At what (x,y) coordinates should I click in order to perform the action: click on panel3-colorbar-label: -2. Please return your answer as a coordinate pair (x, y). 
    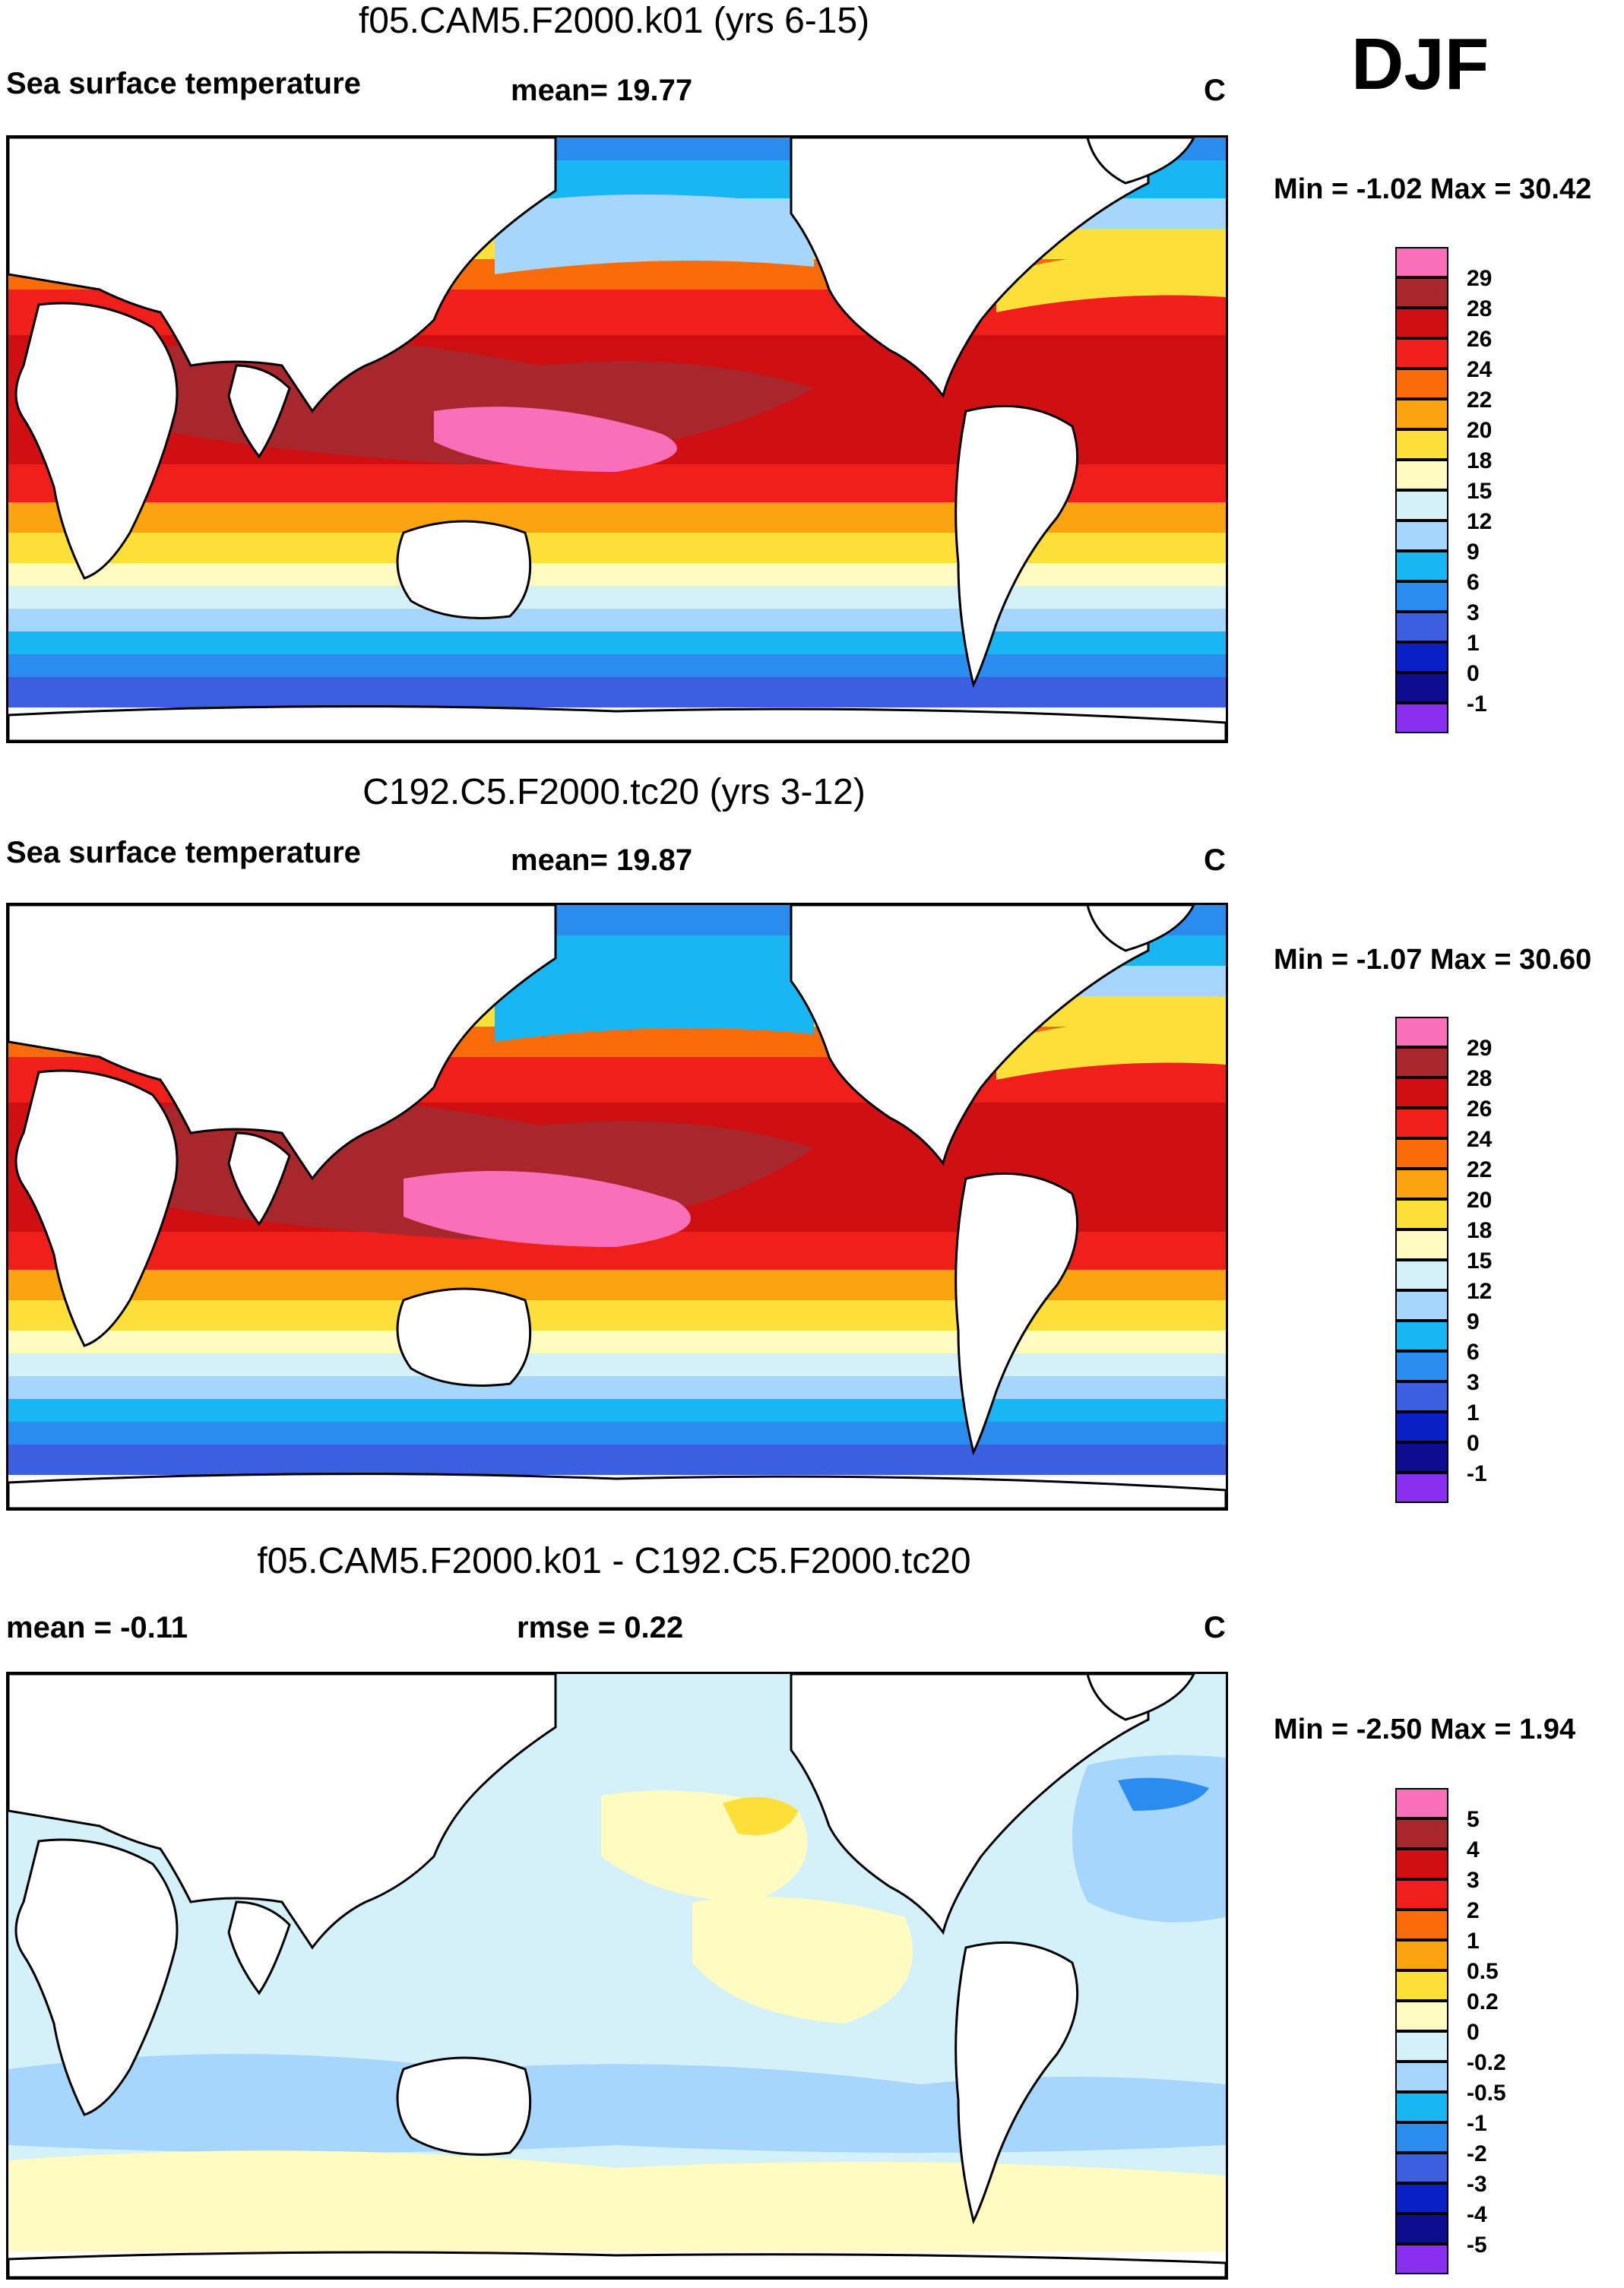
    Looking at the image, I should click on (1477, 2153).